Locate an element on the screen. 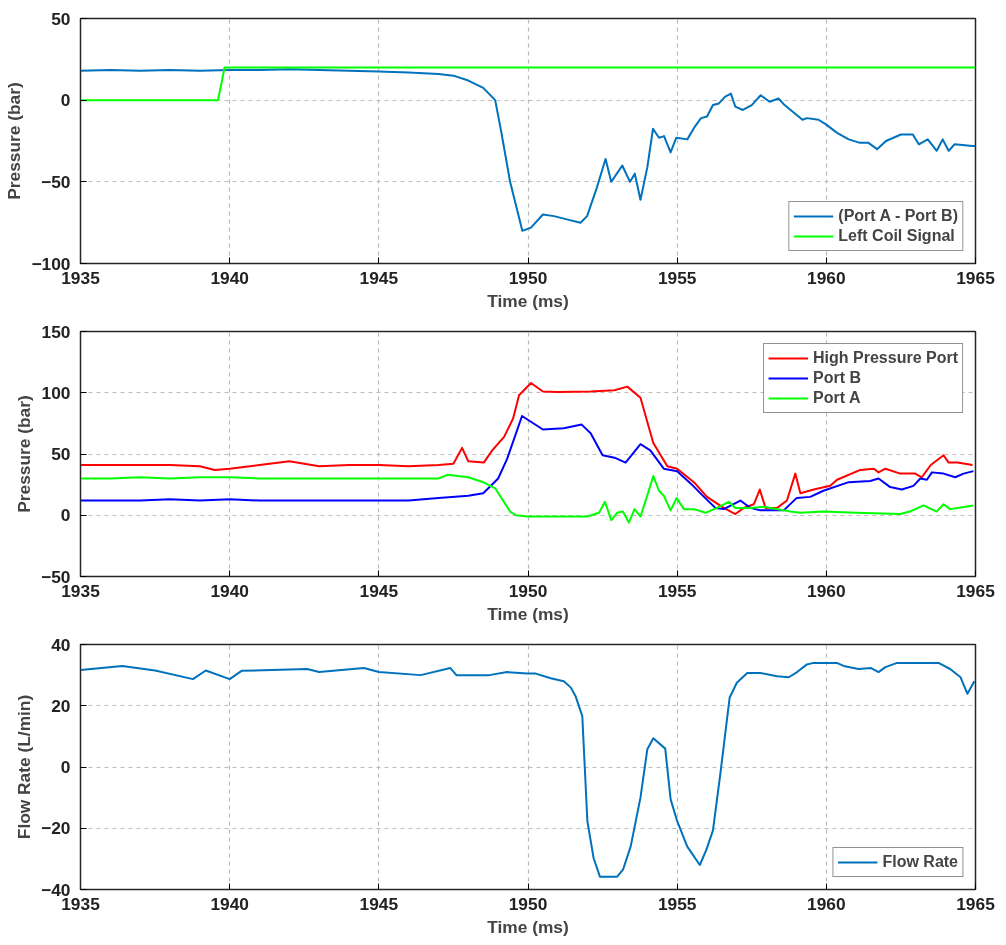 The image size is (1006, 945). y-axis-title: Flow Rate (L/min) is located at coordinates (24, 767).